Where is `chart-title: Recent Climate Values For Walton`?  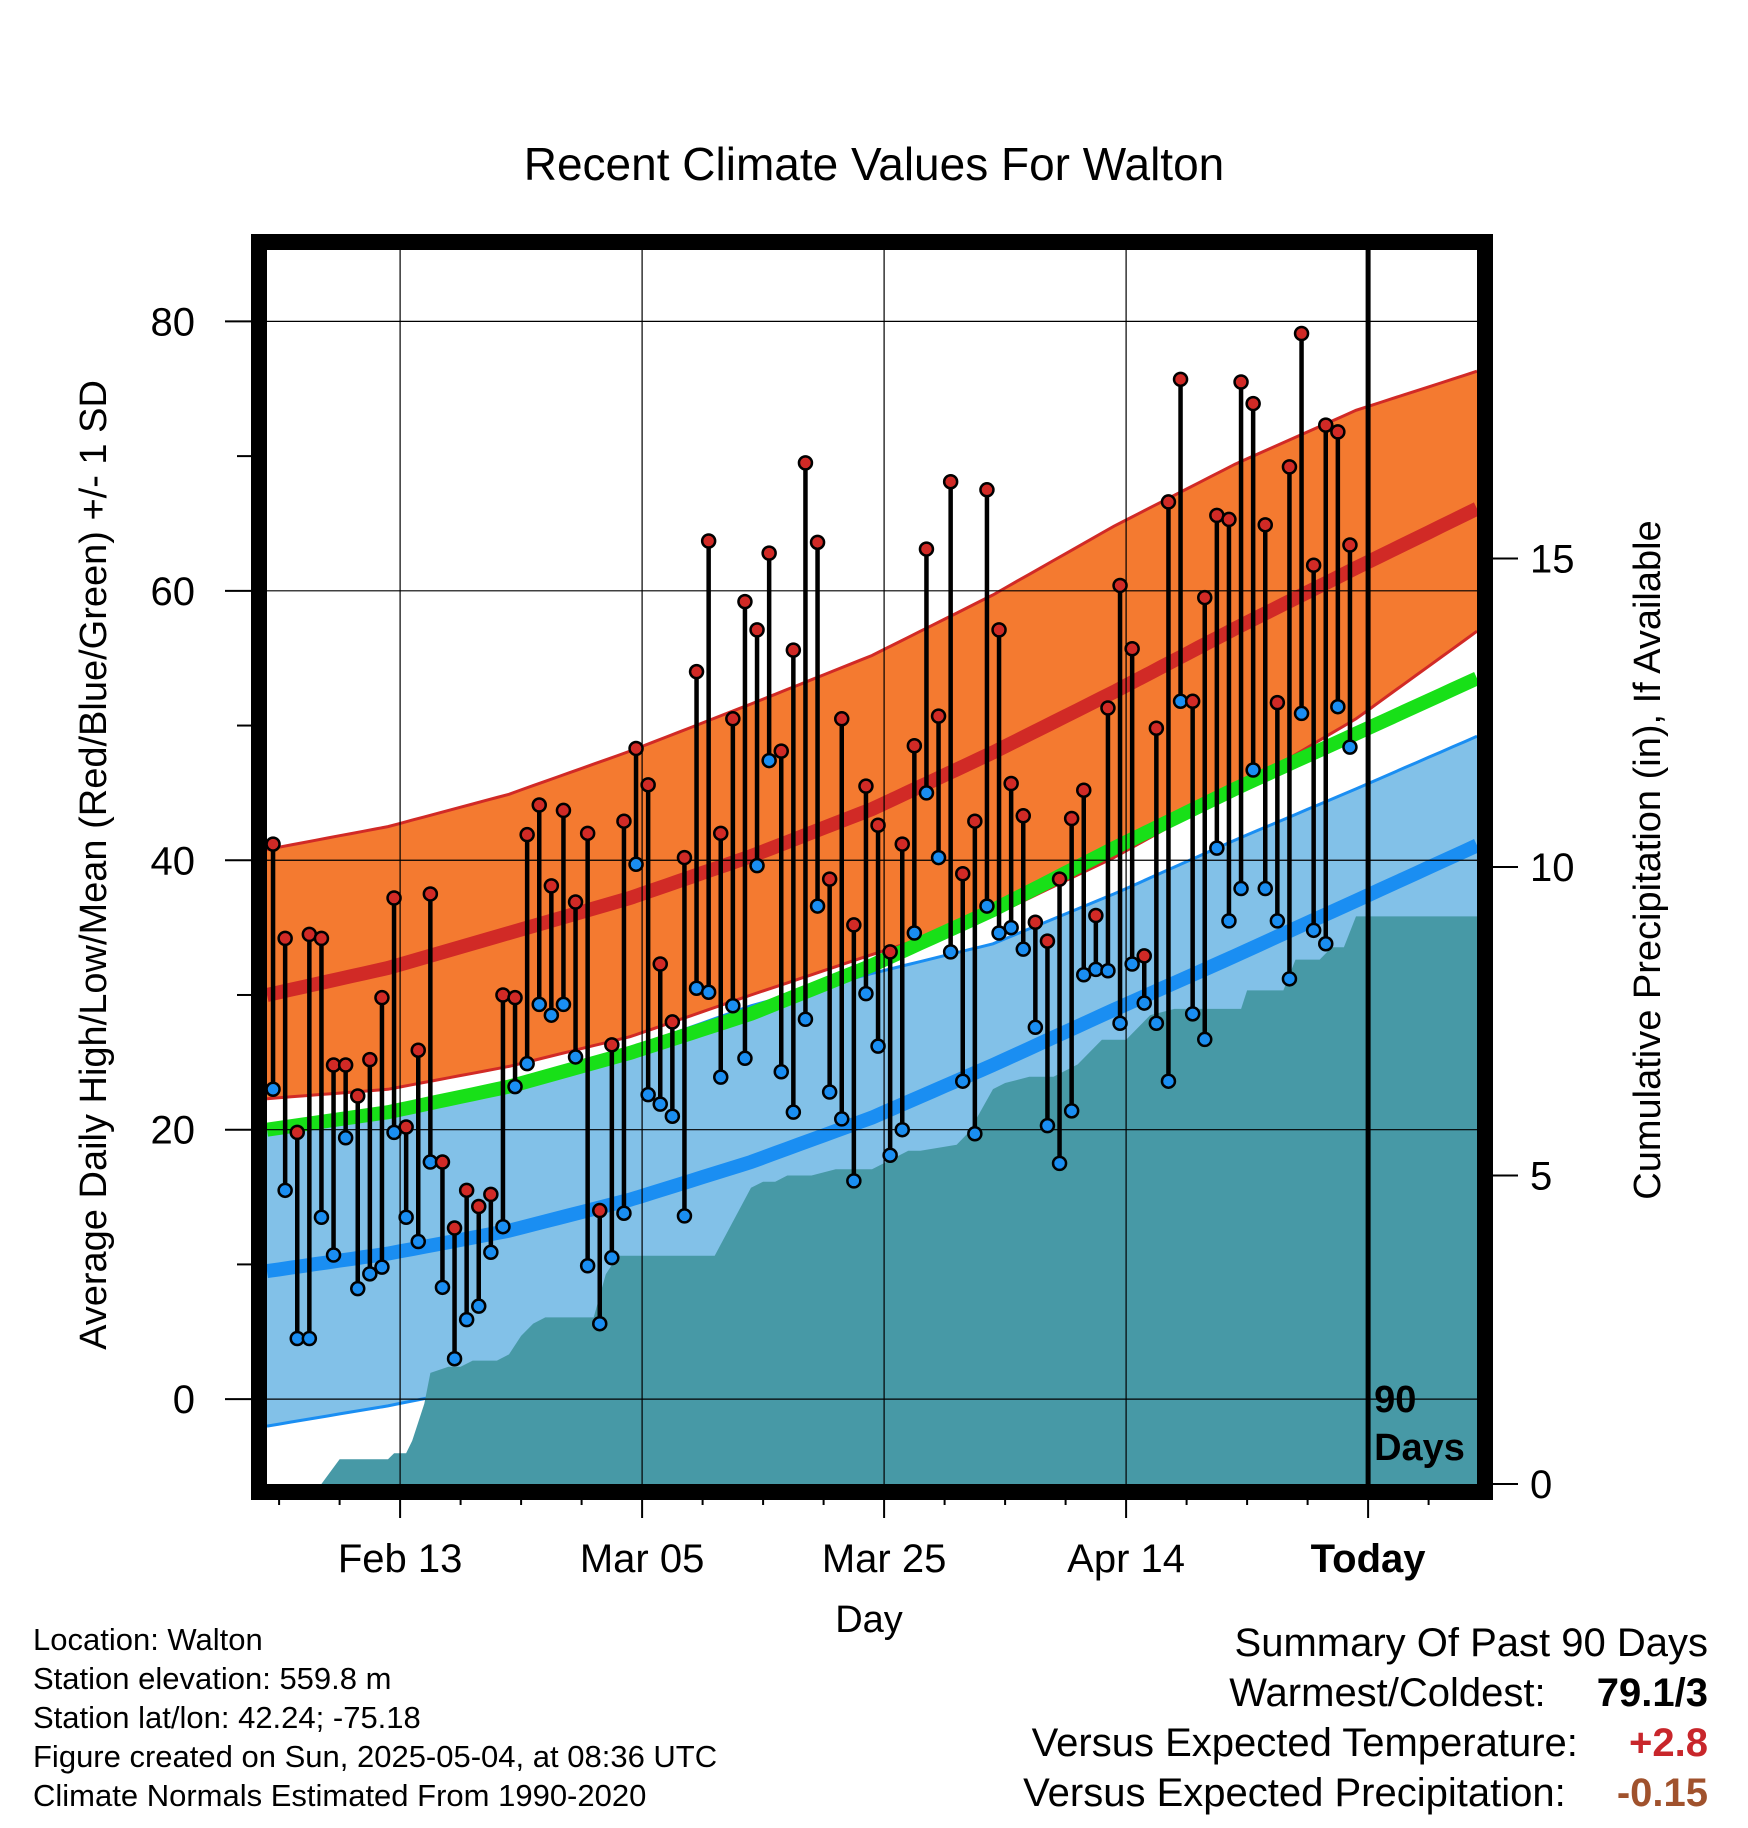 chart-title: Recent Climate Values For Walton is located at coordinates (874, 164).